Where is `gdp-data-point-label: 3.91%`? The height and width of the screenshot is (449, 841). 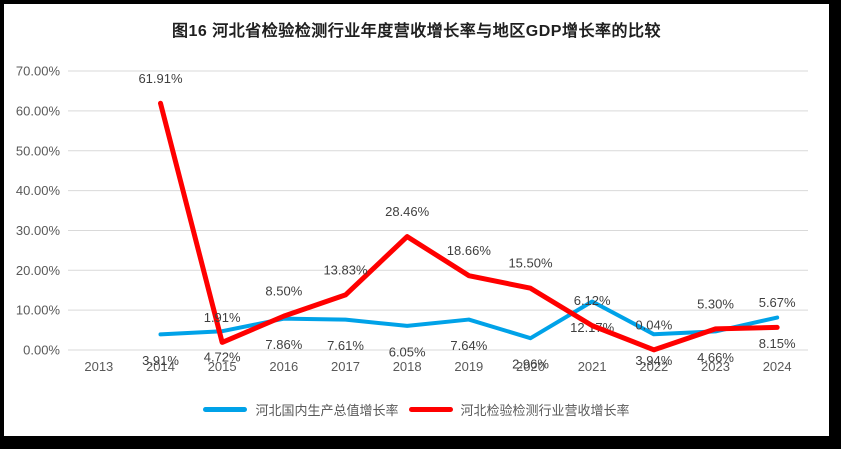
gdp-data-point-label: 3.91% is located at coordinates (160, 360).